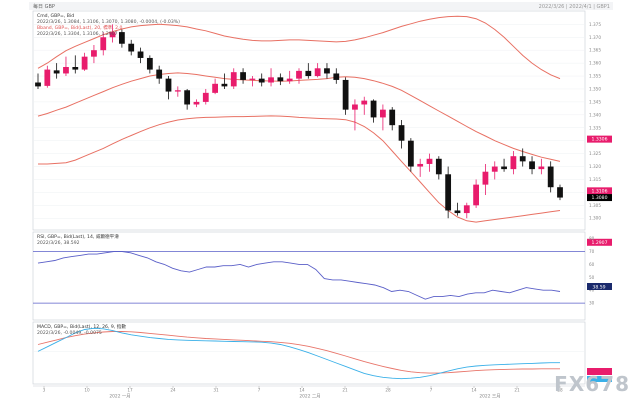  Describe the element at coordinates (55, 16) in the screenshot. I see `price-legend-line-1: Cmd, GBP=, Bid` at that location.